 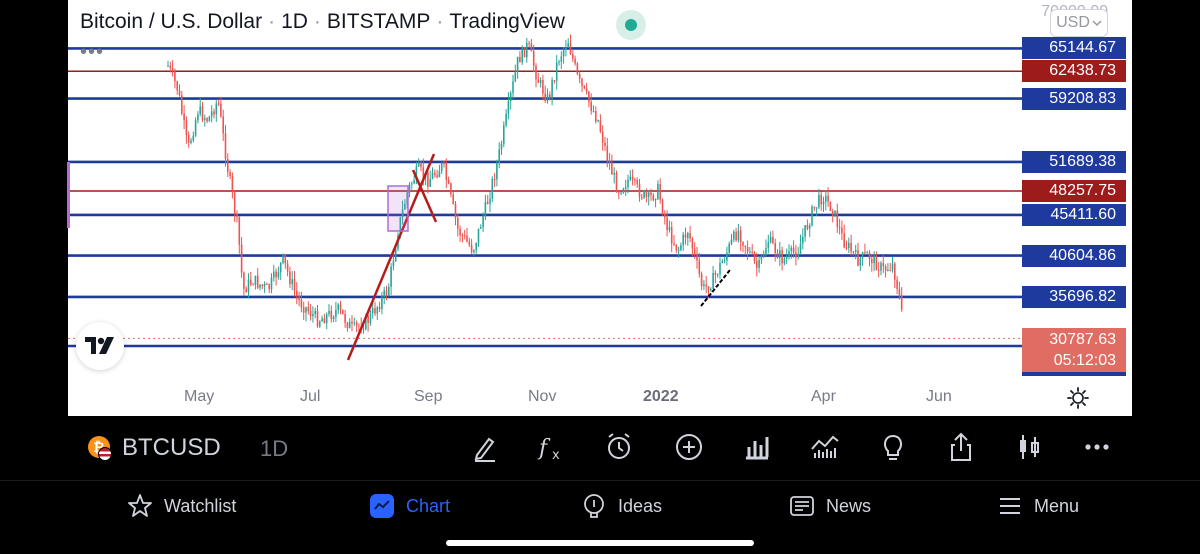 I want to click on market-status-icon, so click(x=631, y=25).